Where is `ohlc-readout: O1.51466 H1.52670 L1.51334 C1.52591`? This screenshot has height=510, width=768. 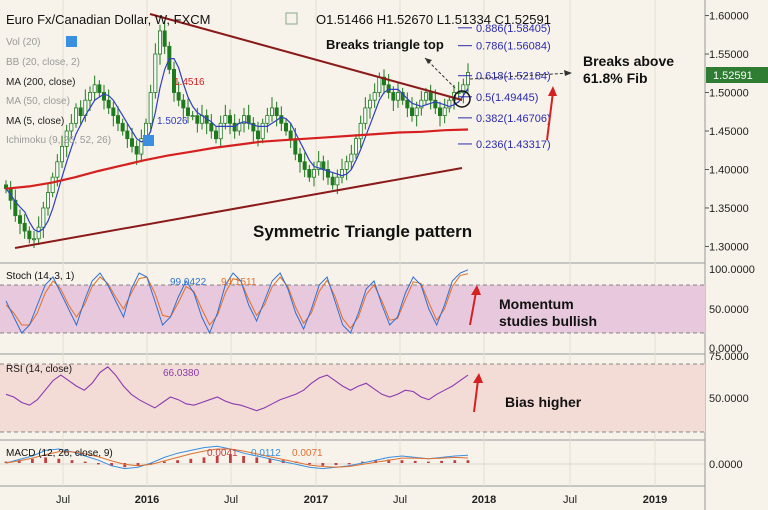 ohlc-readout: O1.51466 H1.52670 L1.51334 C1.52591 is located at coordinates (433, 19).